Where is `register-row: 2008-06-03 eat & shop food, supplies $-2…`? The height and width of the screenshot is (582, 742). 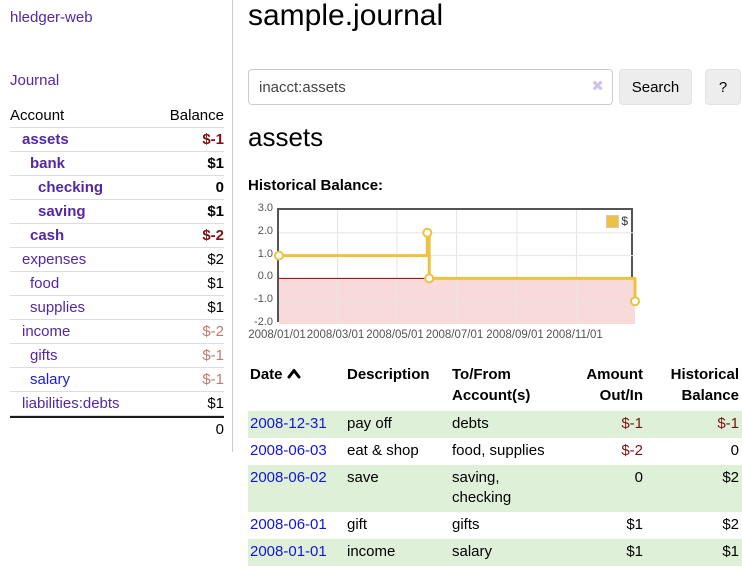 register-row: 2008-06-03 eat & shop food, supplies $-2… is located at coordinates (495, 451).